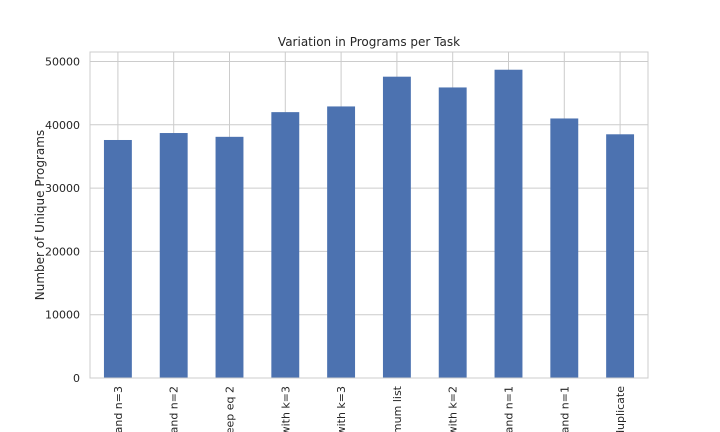 The height and width of the screenshot is (432, 720). Describe the element at coordinates (397, 408) in the screenshot. I see `x-tick-label: imum list` at that location.